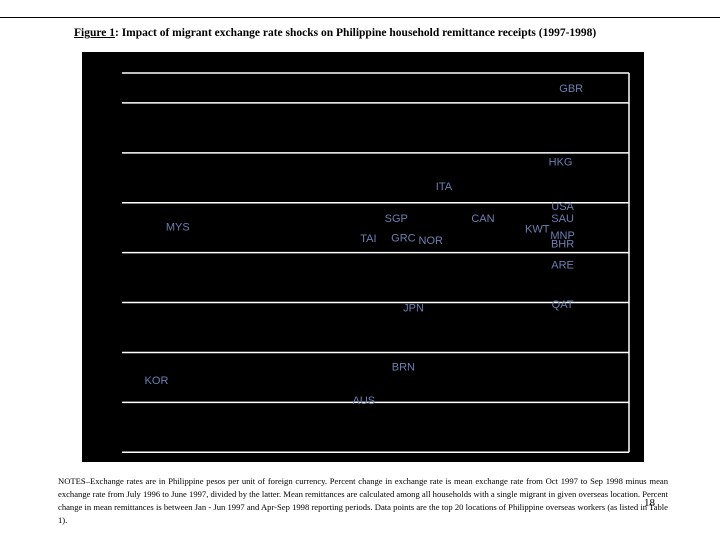  What do you see at coordinates (360, 17) in the screenshot?
I see `top-rule` at bounding box center [360, 17].